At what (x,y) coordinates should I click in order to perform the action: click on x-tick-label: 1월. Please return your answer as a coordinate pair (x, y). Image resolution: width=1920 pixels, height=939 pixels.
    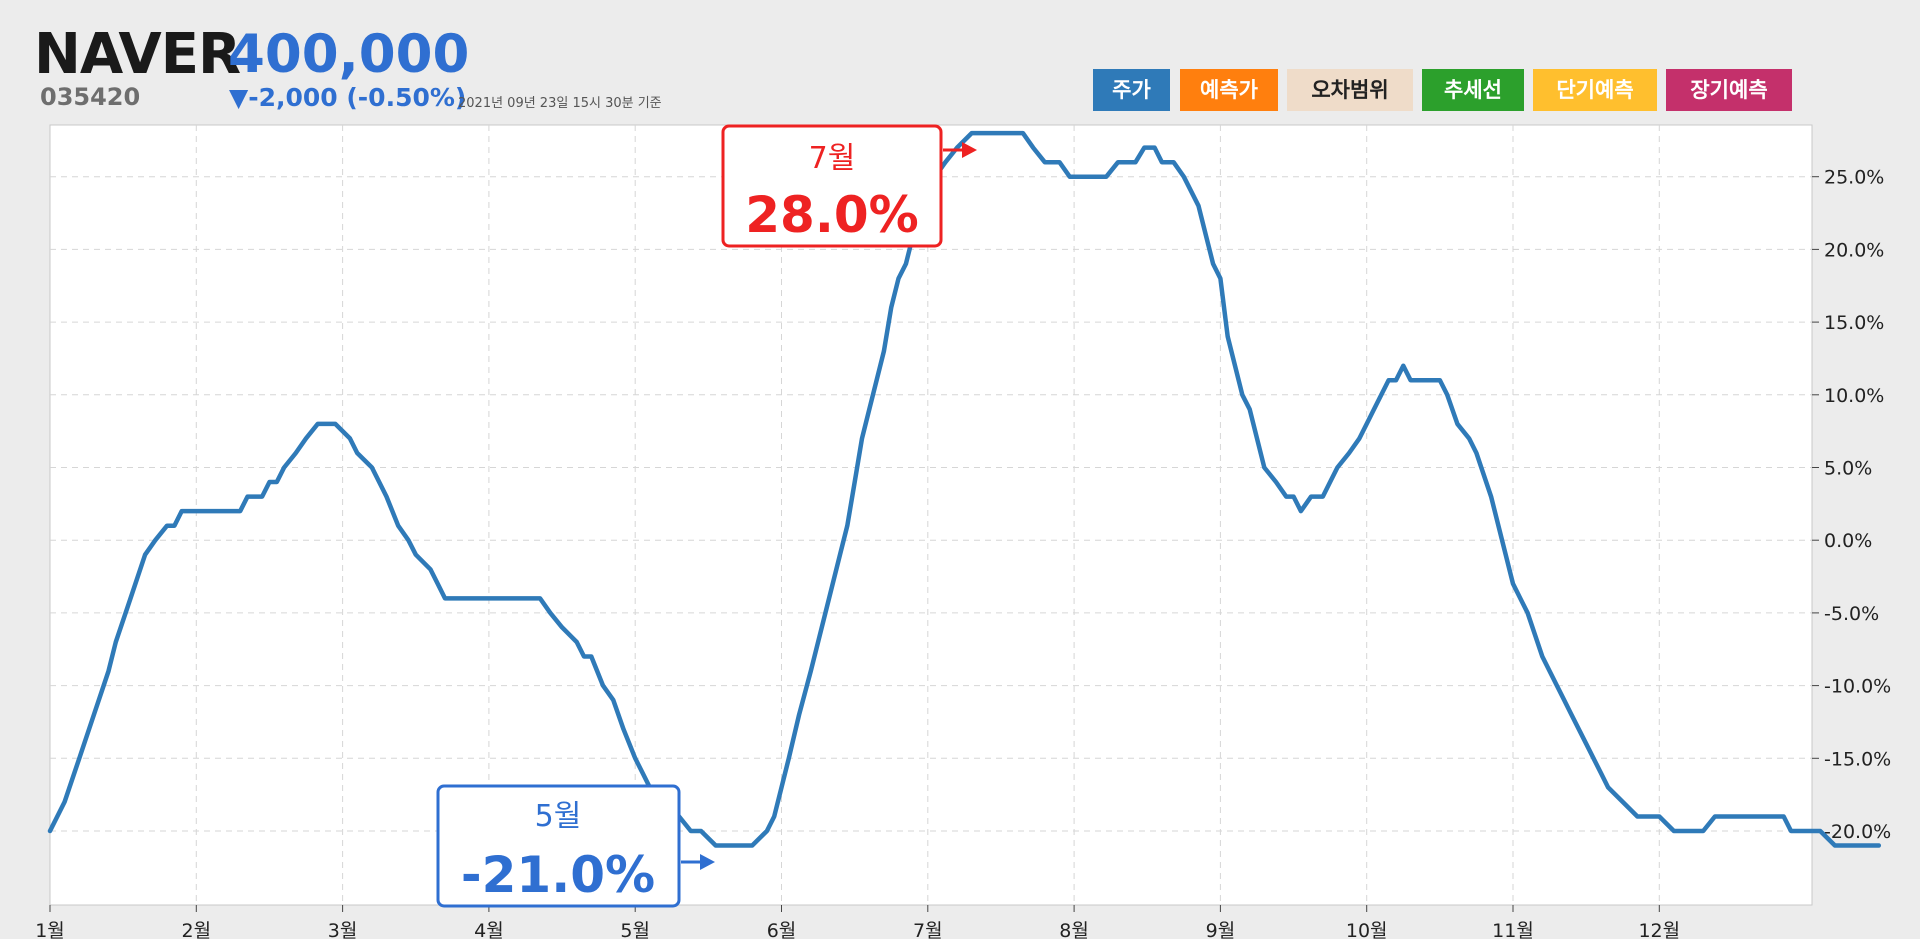
    Looking at the image, I should click on (50, 929).